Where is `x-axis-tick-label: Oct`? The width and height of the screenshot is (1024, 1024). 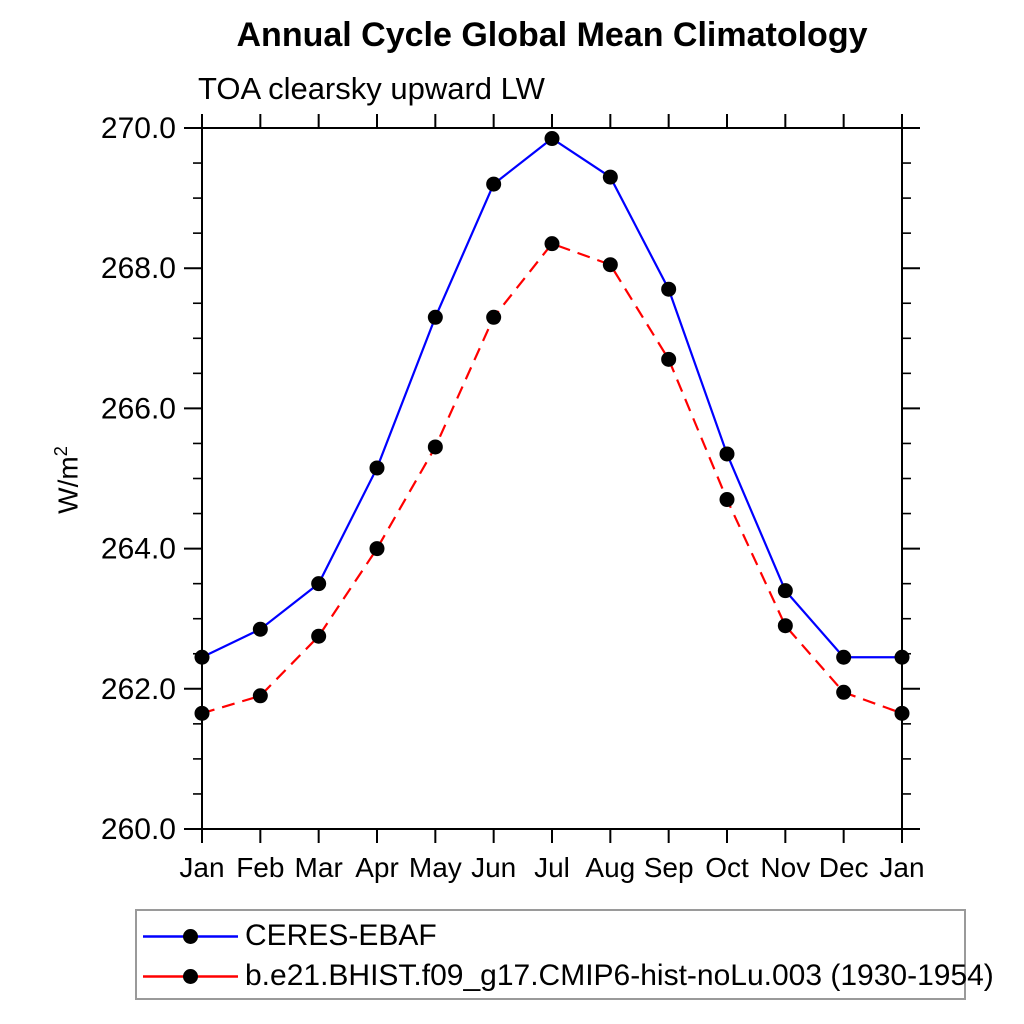 x-axis-tick-label: Oct is located at coordinates (727, 867).